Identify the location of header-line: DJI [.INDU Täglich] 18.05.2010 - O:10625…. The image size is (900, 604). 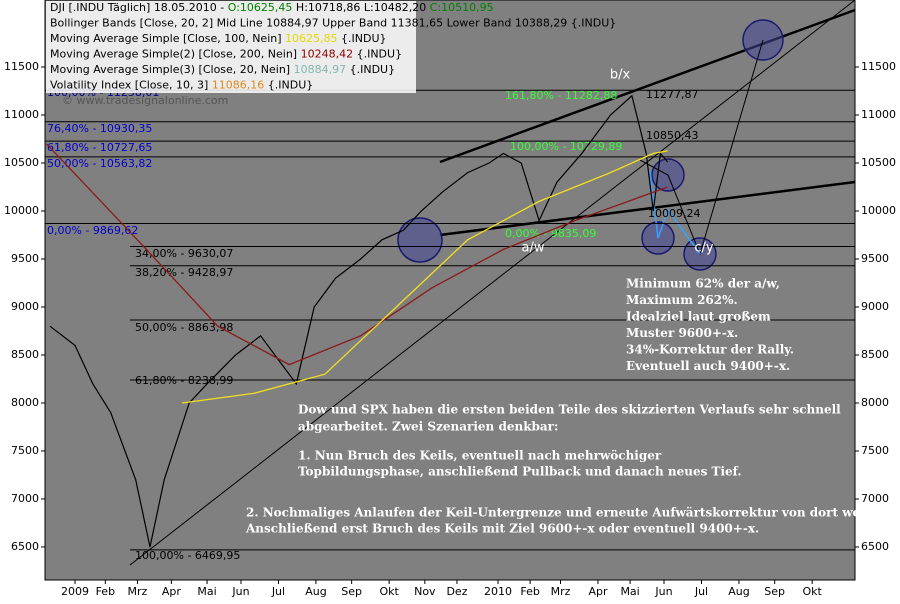
(272, 7).